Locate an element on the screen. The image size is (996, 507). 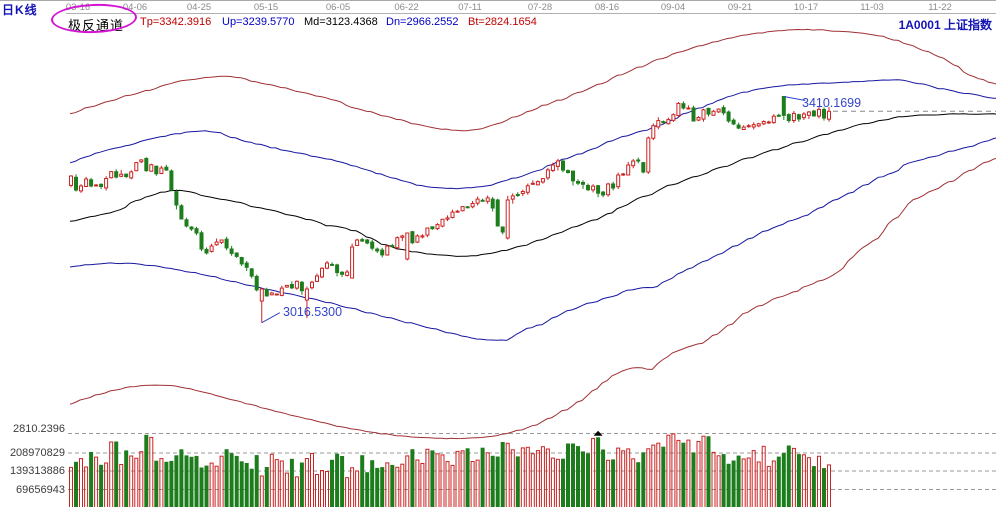
date-tick-label: 05-15 is located at coordinates (266, 7).